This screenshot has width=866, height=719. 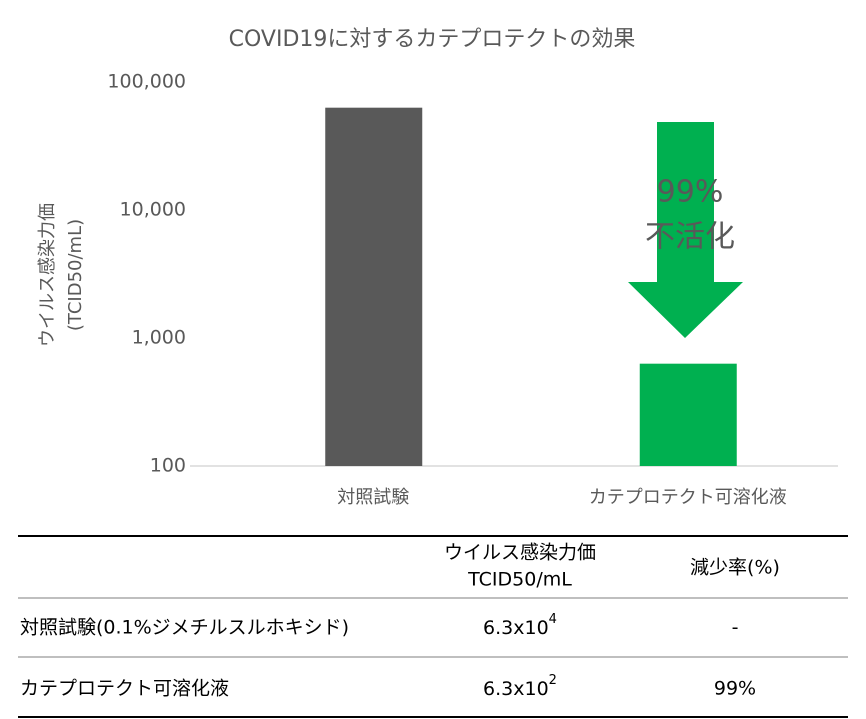 What do you see at coordinates (553, 680) in the screenshot?
I see `cell-exp: 2` at bounding box center [553, 680].